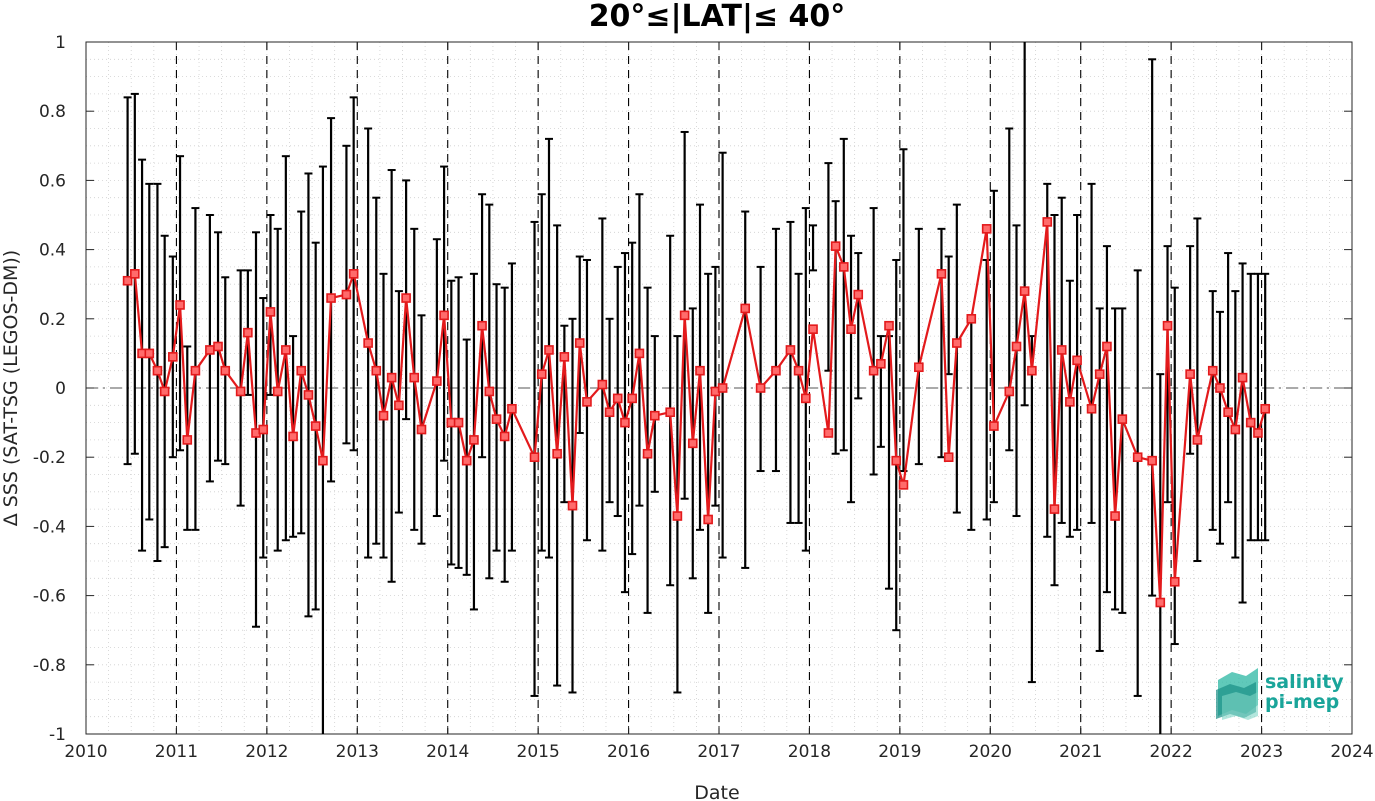  I want to click on x-tick-label: 2015, so click(538, 752).